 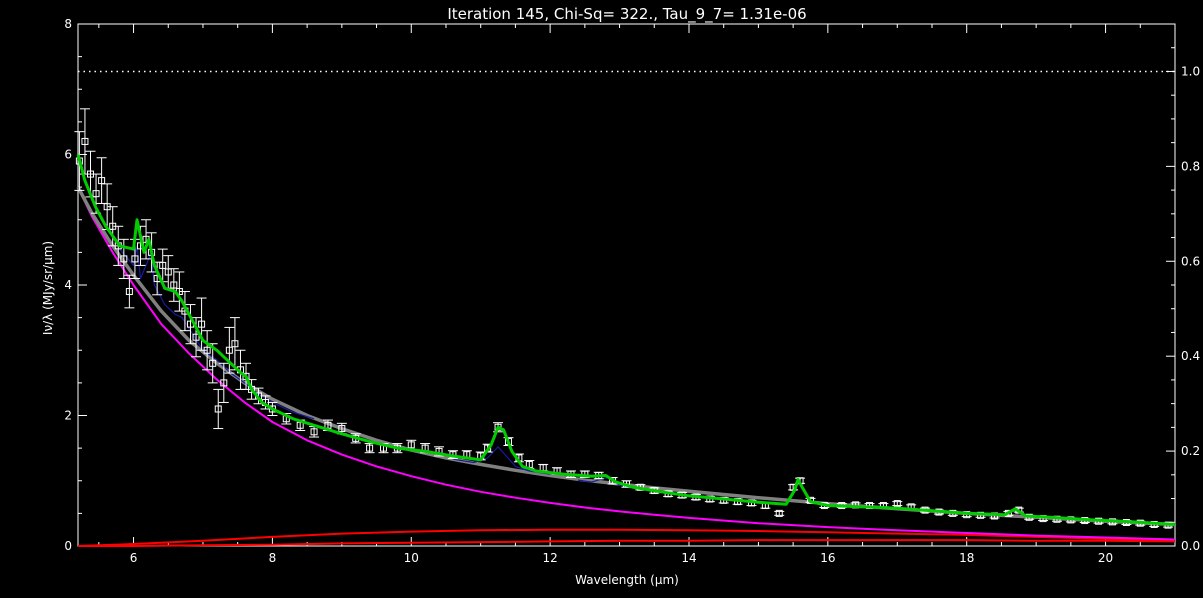 I want to click on x-axis-label: Wavelength (μm), so click(x=627, y=580).